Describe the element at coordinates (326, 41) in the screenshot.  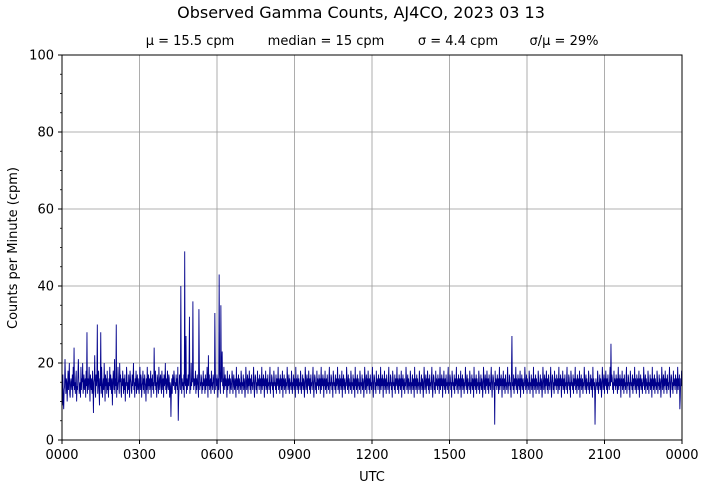
I see `stat-median: median = 15 cpm` at that location.